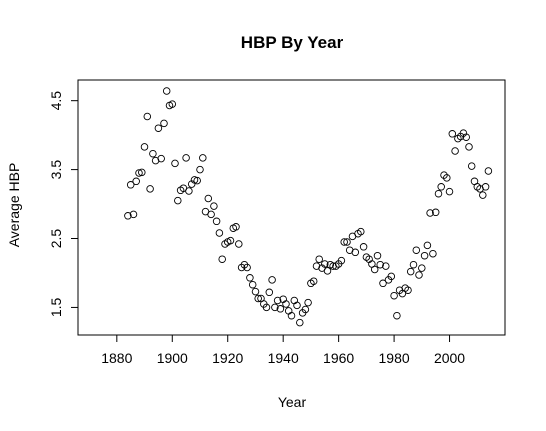 Image resolution: width=546 pixels, height=431 pixels. I want to click on y-axis-label: Average HBP, so click(14, 205).